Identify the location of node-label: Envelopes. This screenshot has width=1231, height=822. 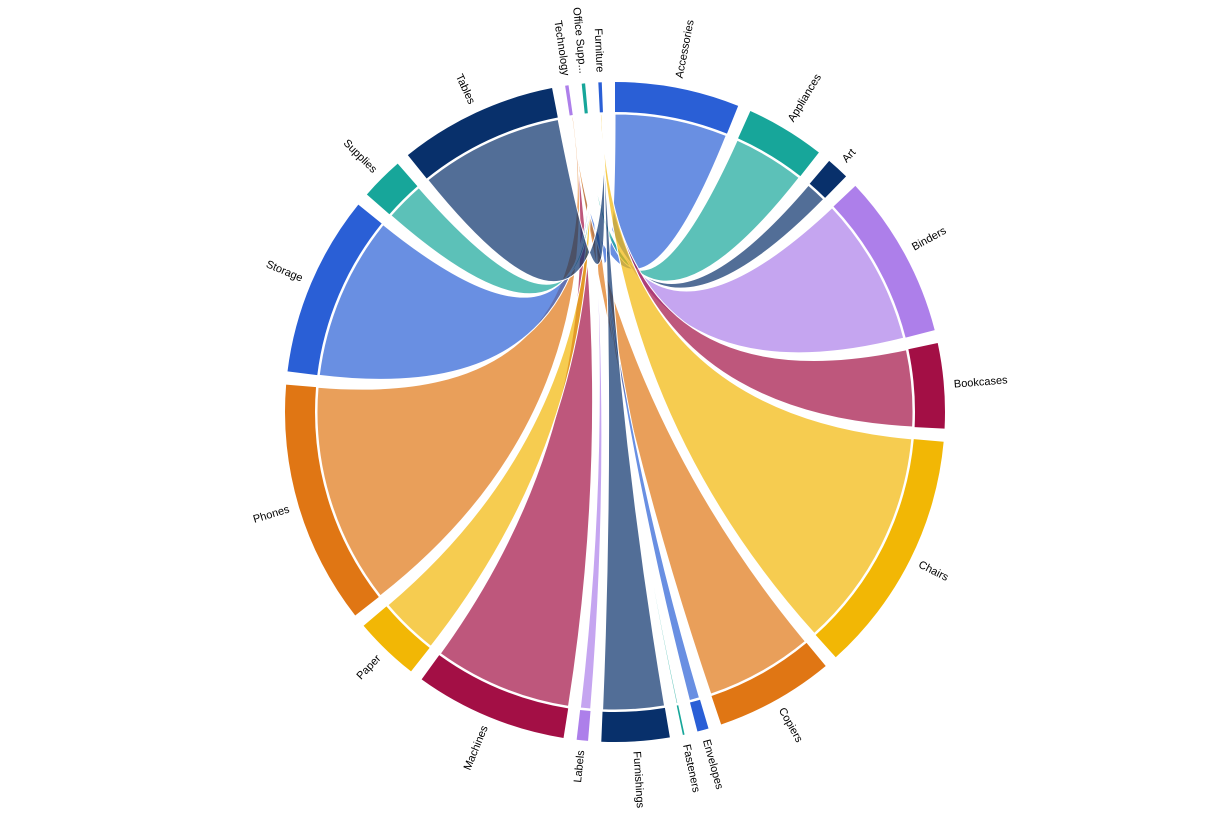
(712, 764).